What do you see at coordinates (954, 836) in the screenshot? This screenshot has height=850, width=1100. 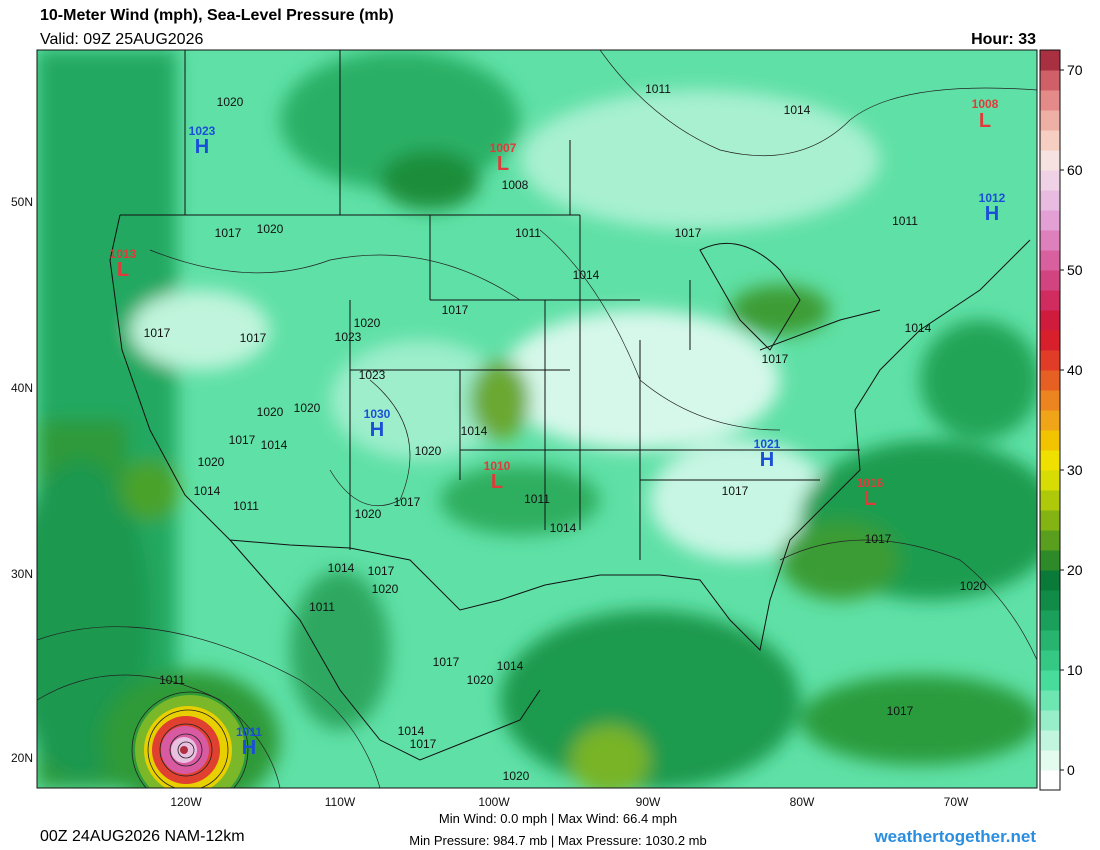 I see `credit: weathertogether.net` at bounding box center [954, 836].